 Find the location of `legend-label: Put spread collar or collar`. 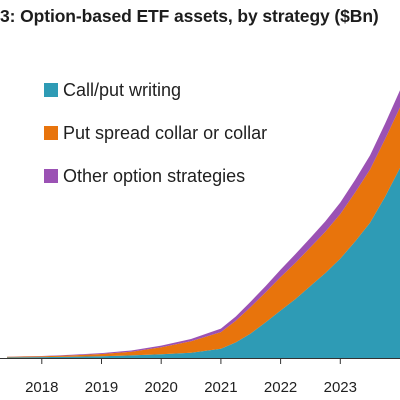

legend-label: Put spread collar or collar is located at coordinates (165, 133).